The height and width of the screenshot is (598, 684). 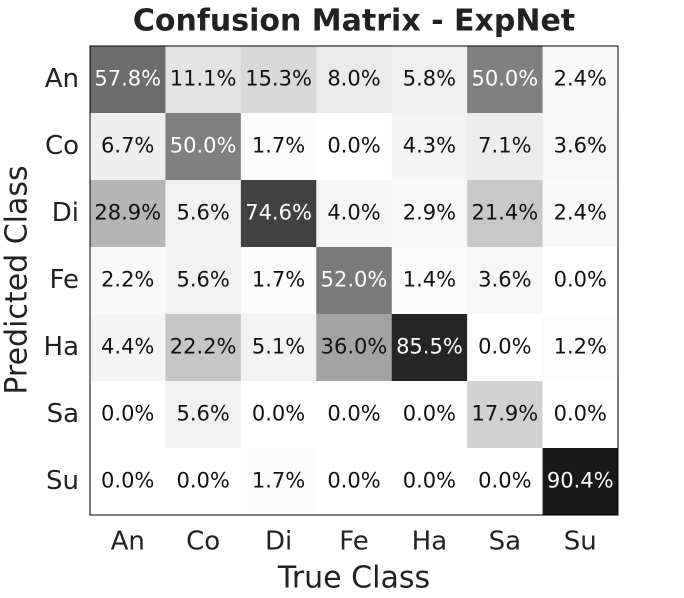 What do you see at coordinates (278, 542) in the screenshot?
I see `x-tick-label: Di` at bounding box center [278, 542].